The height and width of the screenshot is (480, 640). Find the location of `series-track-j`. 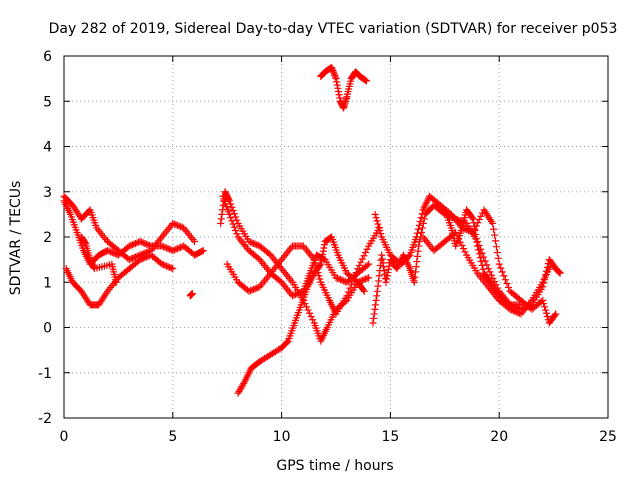

series-track-j is located at coordinates (465, 259).